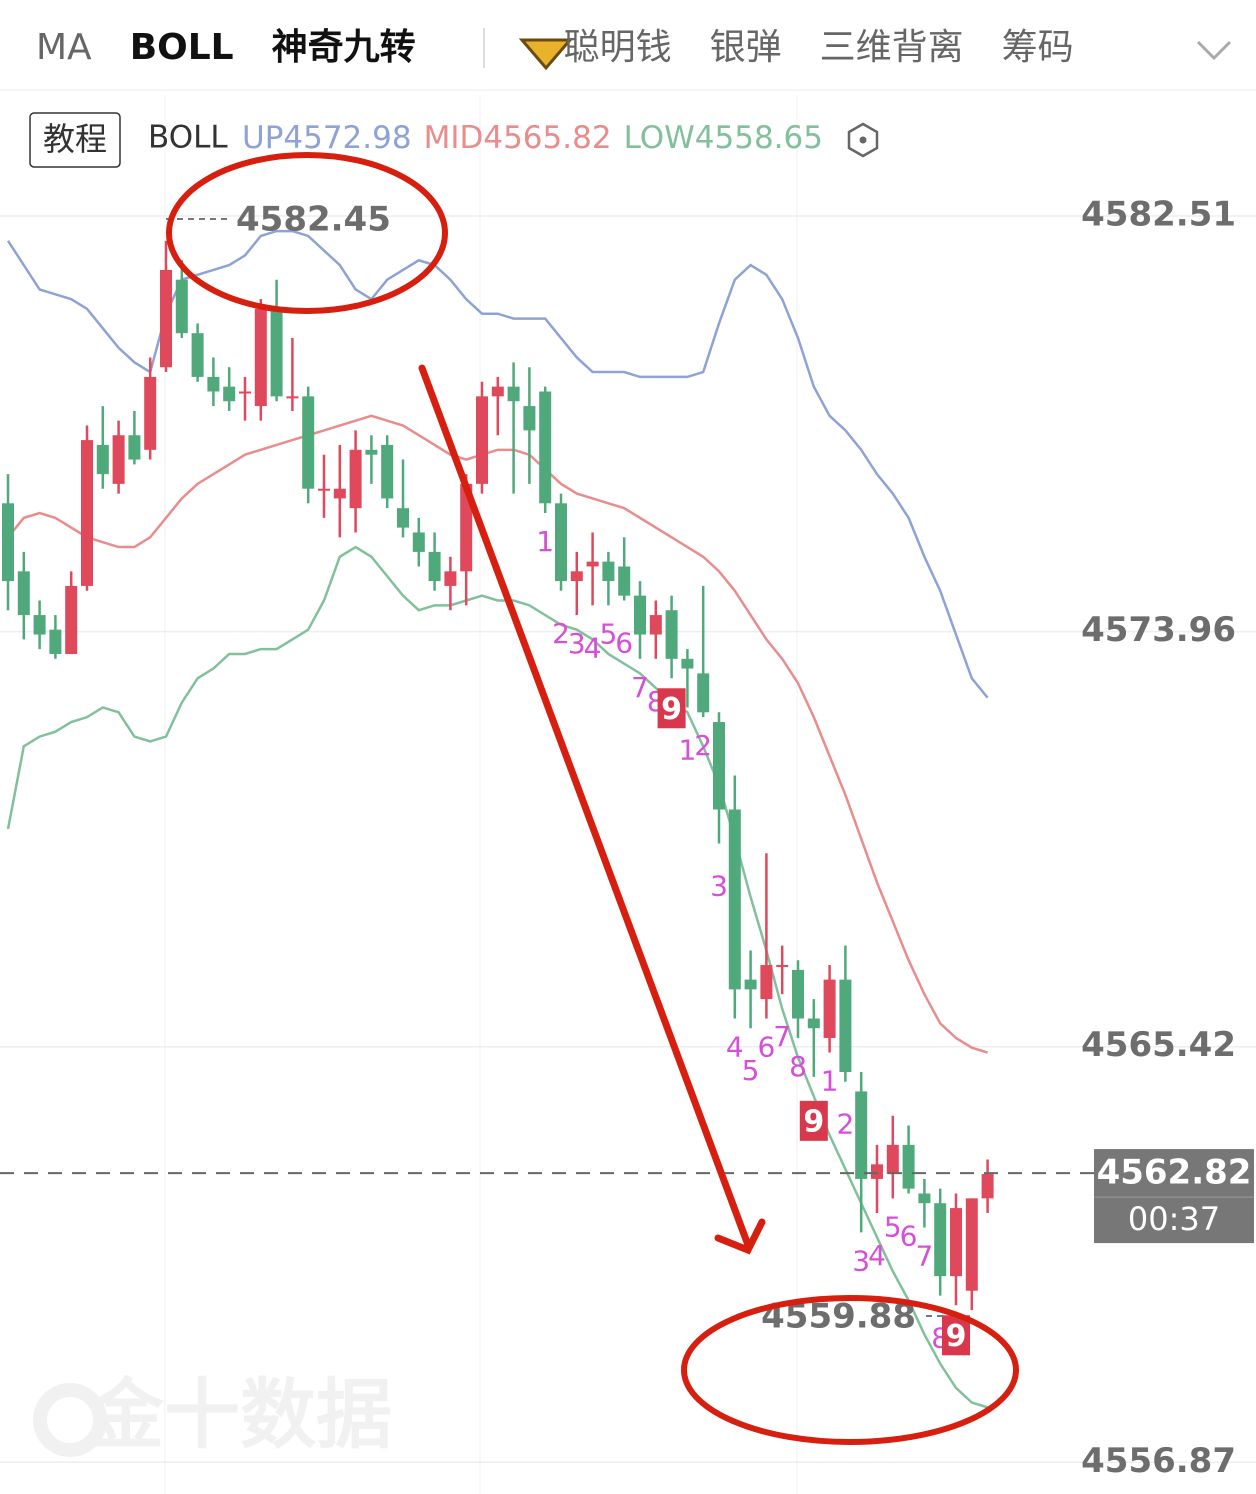 The width and height of the screenshot is (1256, 1494). Describe the element at coordinates (1158, 1461) in the screenshot. I see `y-tick-label: 4556.87` at that location.